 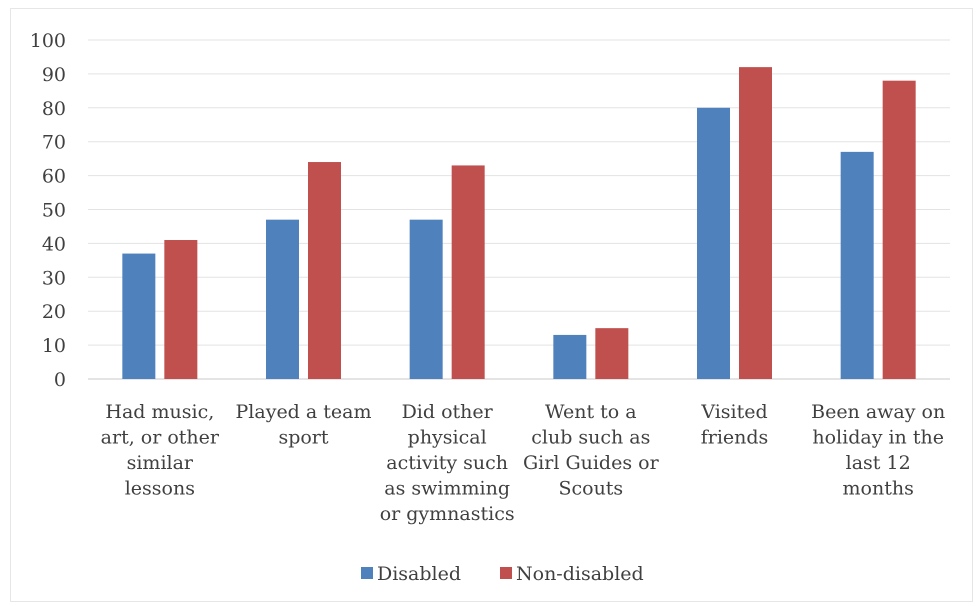 I want to click on legend: Disabled Non-disabled, so click(x=502, y=574).